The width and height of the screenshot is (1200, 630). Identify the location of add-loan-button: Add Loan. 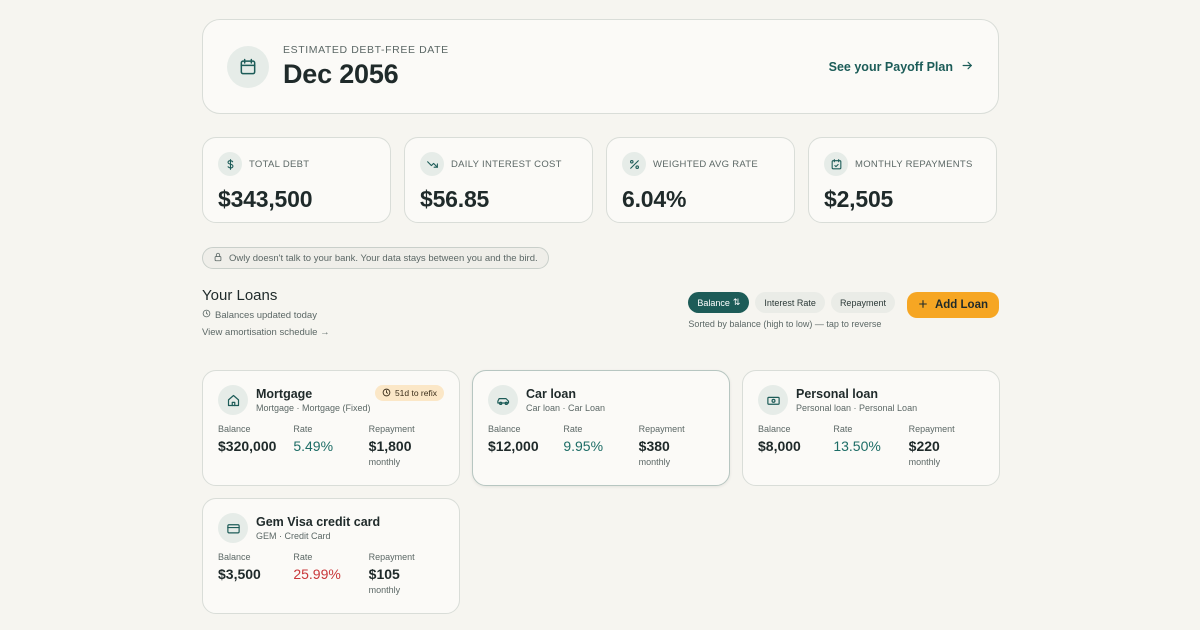
(952, 305).